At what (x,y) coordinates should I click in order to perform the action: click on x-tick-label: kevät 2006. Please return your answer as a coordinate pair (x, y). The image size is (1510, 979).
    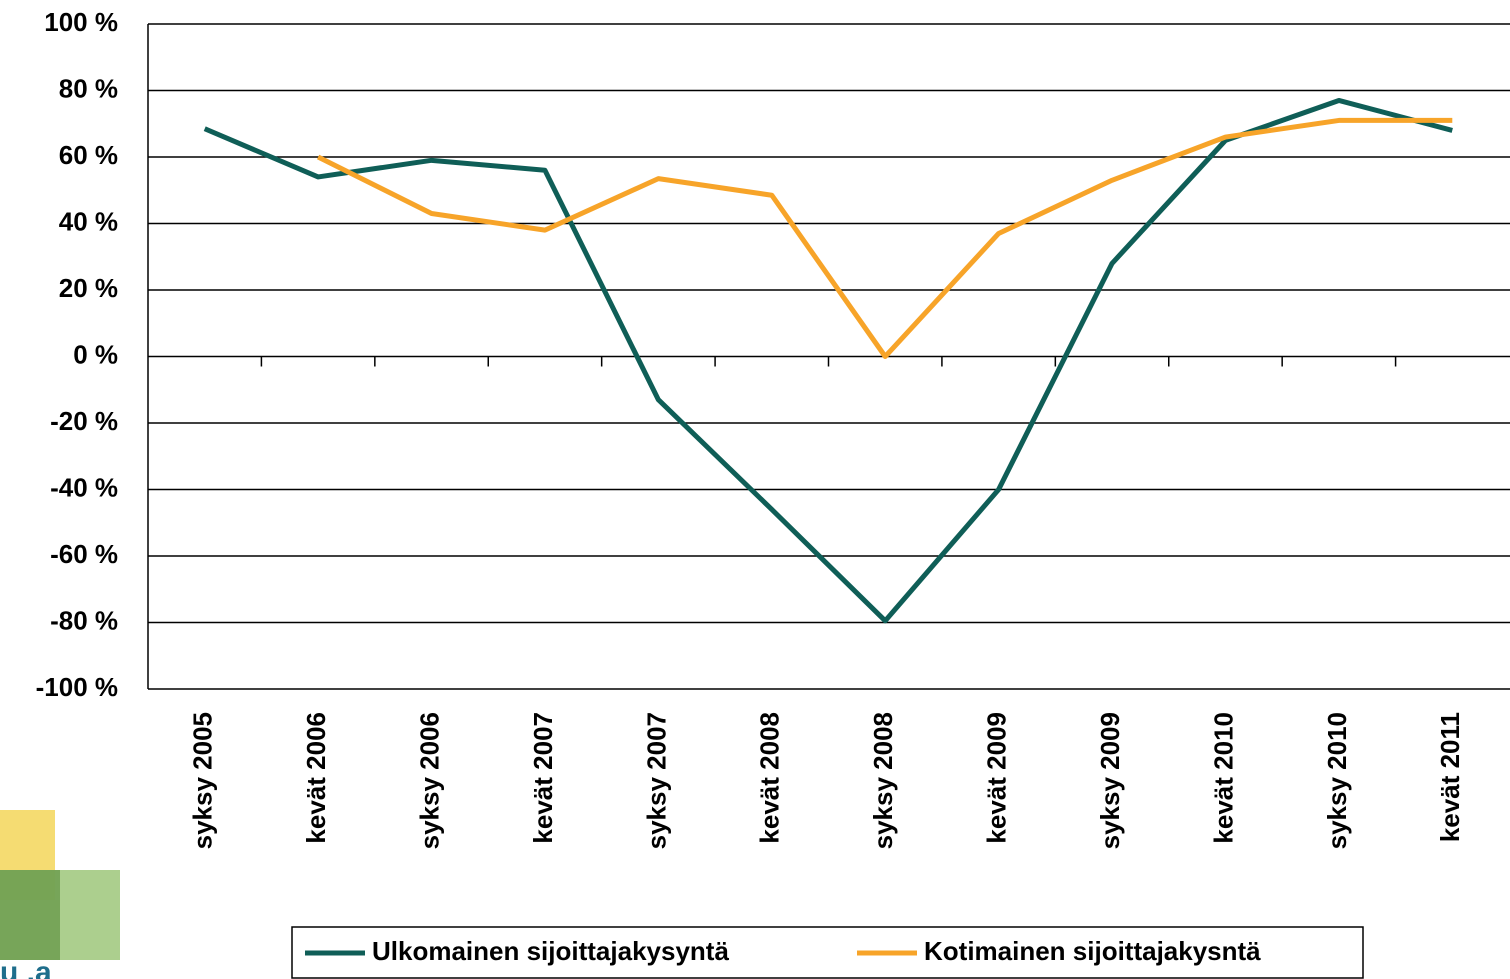
    Looking at the image, I should click on (316, 778).